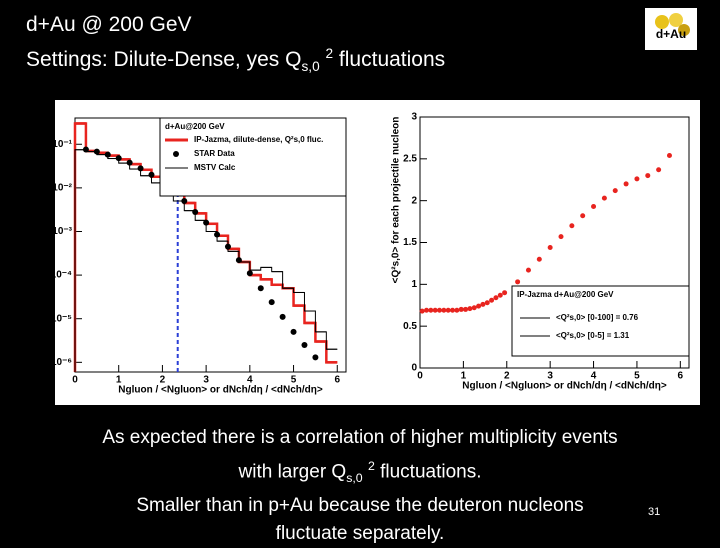 This screenshot has width=720, height=548. I want to click on legend-swatch, so click(176, 154).